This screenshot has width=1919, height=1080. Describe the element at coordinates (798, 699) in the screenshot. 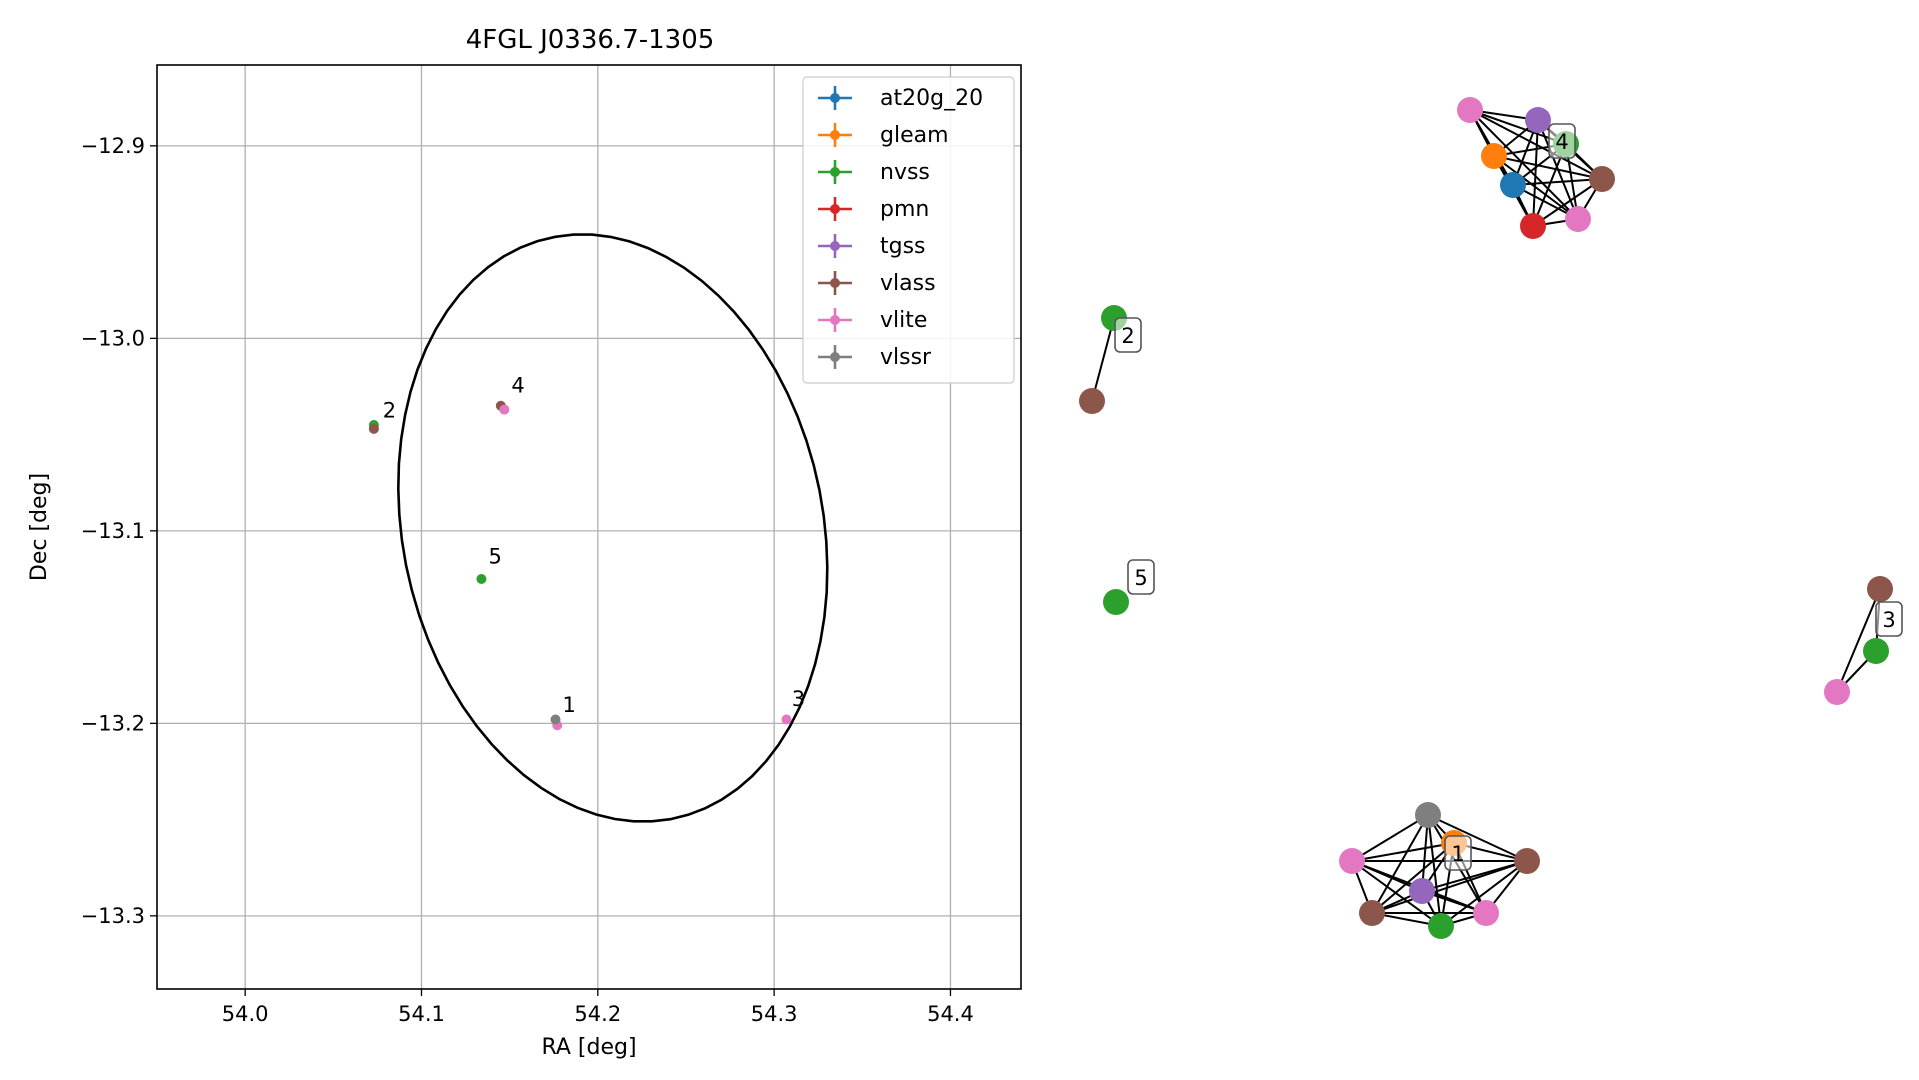

I see `source-label: 3` at that location.